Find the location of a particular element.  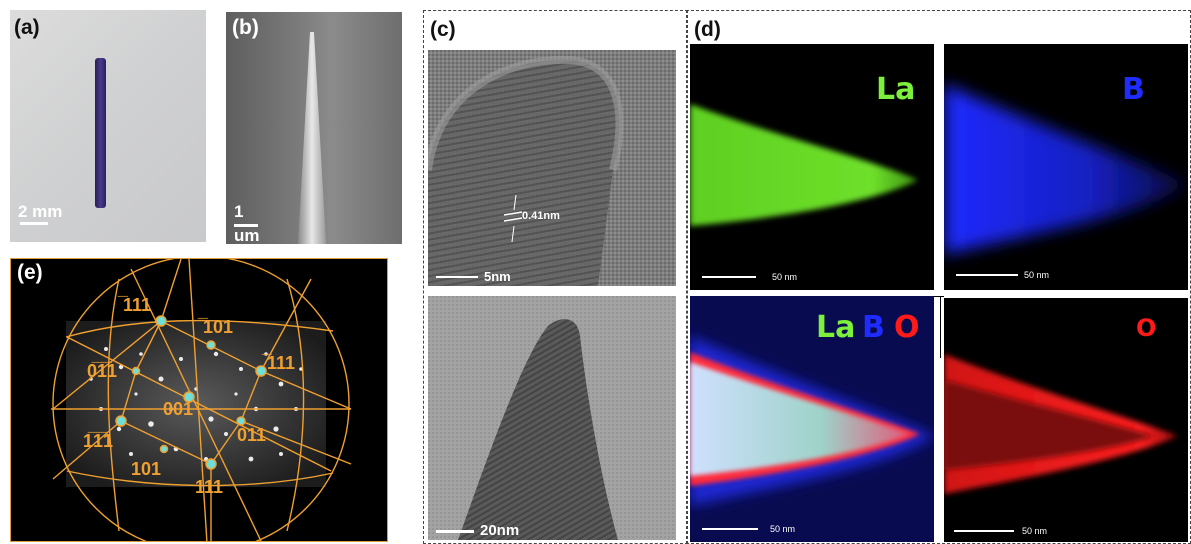

scale-label-c-bottom: 20nm is located at coordinates (500, 530).